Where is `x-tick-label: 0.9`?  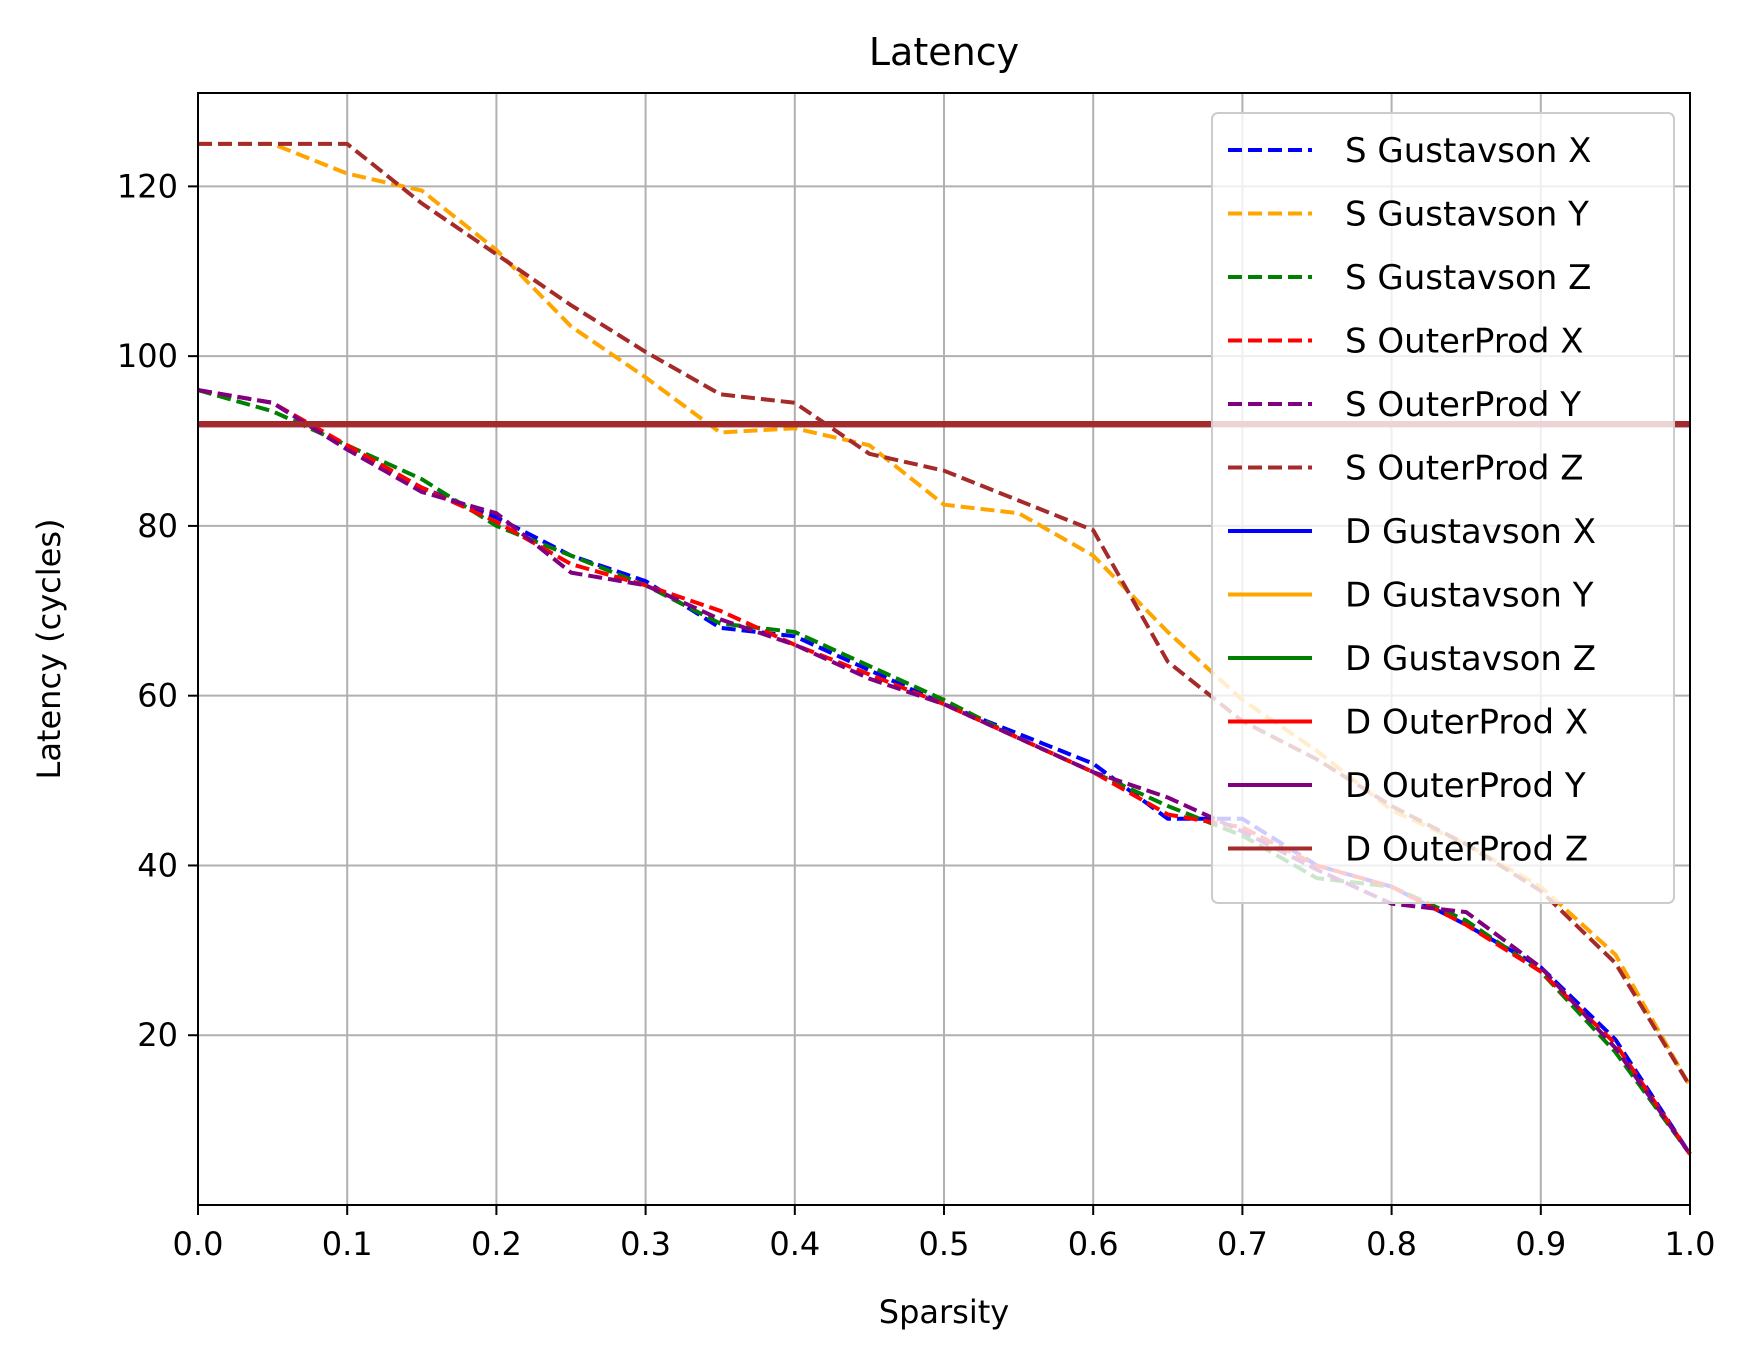
x-tick-label: 0.9 is located at coordinates (1540, 1244).